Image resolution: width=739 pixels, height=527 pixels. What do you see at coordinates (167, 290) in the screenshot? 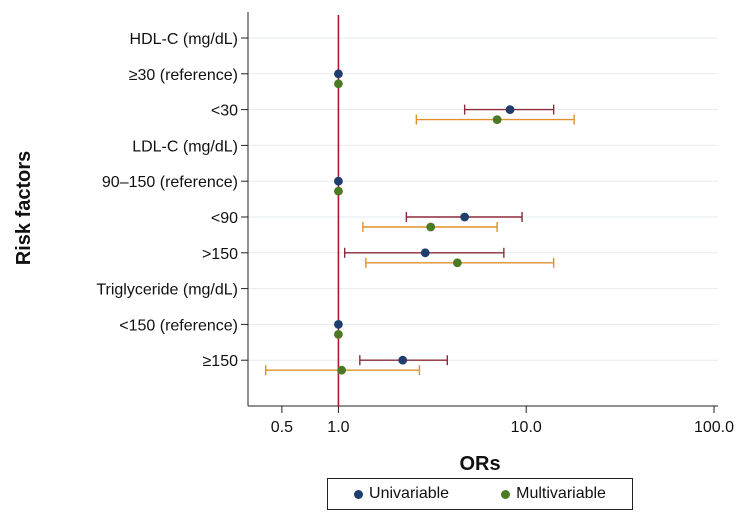
I see `y-tick-label-7: Triglyceride (mg/dL)` at bounding box center [167, 290].